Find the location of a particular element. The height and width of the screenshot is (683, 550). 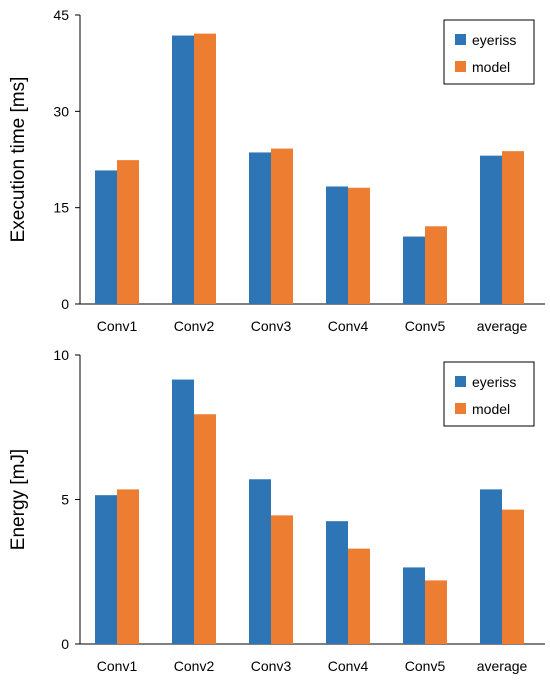

y-tick-label: 45 is located at coordinates (61, 15).